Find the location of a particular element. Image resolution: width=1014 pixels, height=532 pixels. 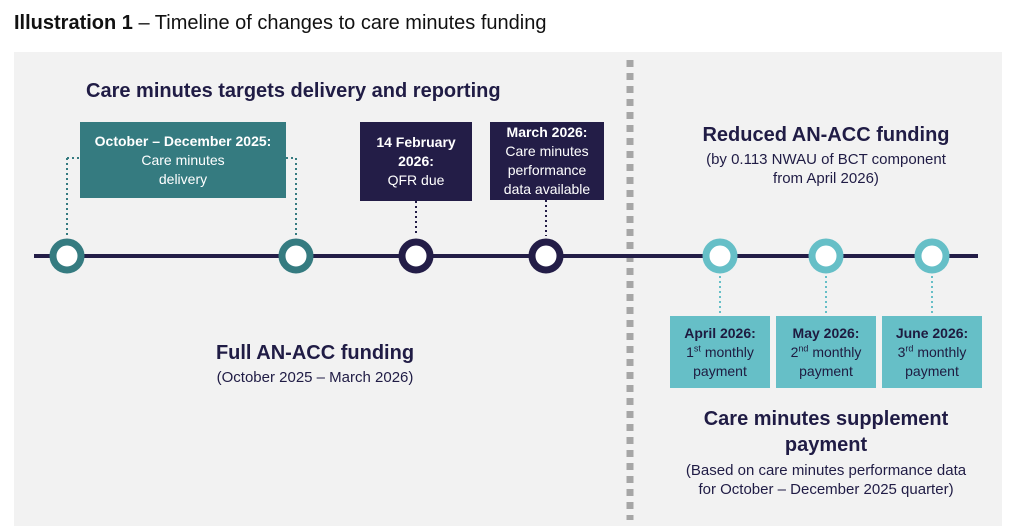

delivery-box-line: delivery is located at coordinates (183, 178).